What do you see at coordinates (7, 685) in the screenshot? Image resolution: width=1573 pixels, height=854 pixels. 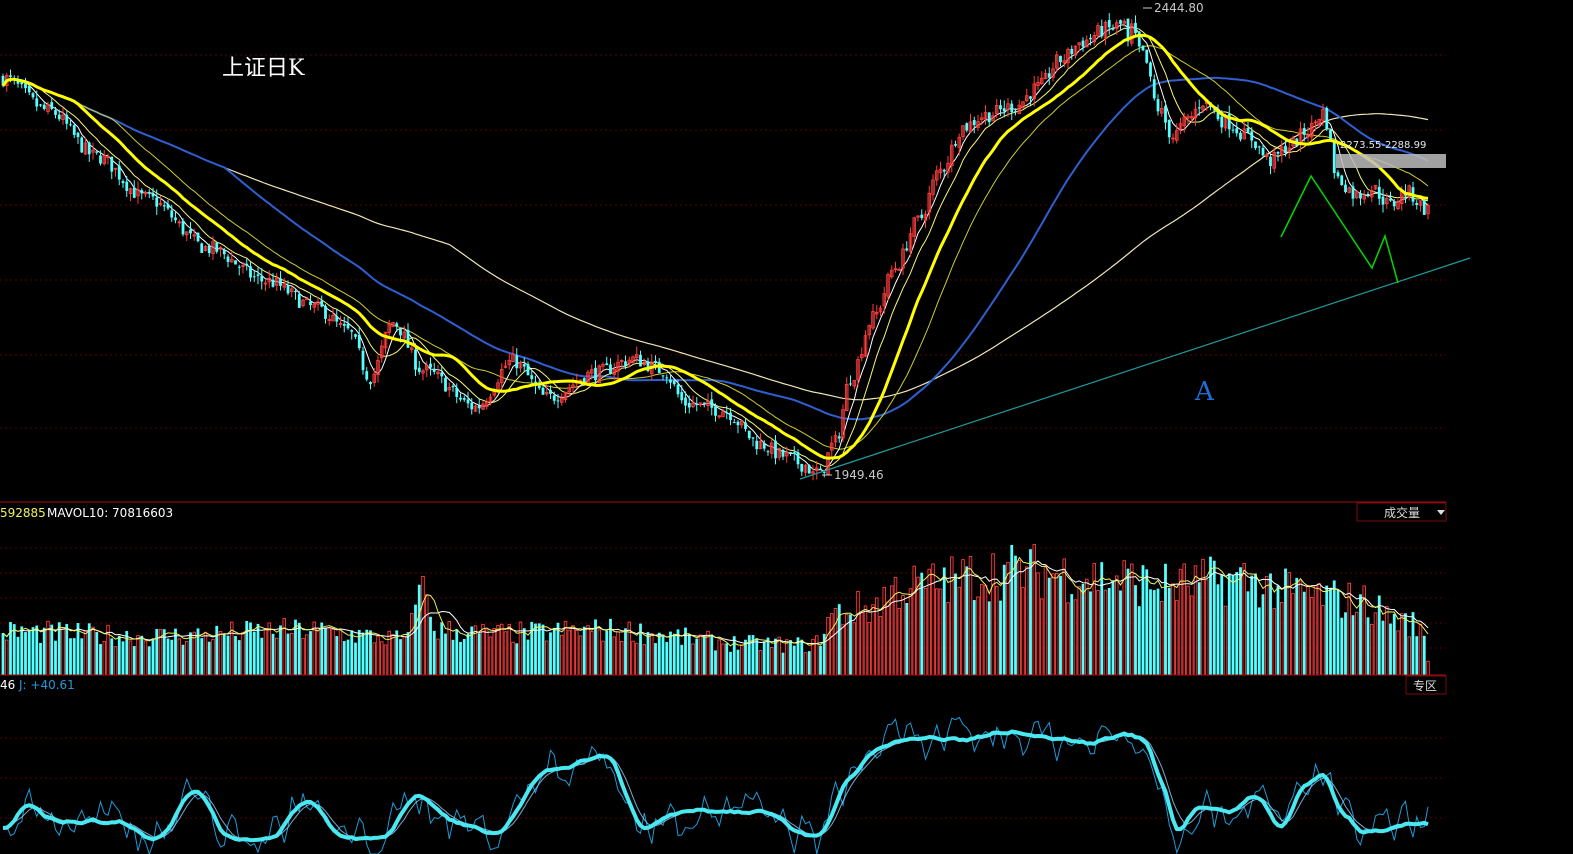 I see `kdj-k-label: 46` at bounding box center [7, 685].